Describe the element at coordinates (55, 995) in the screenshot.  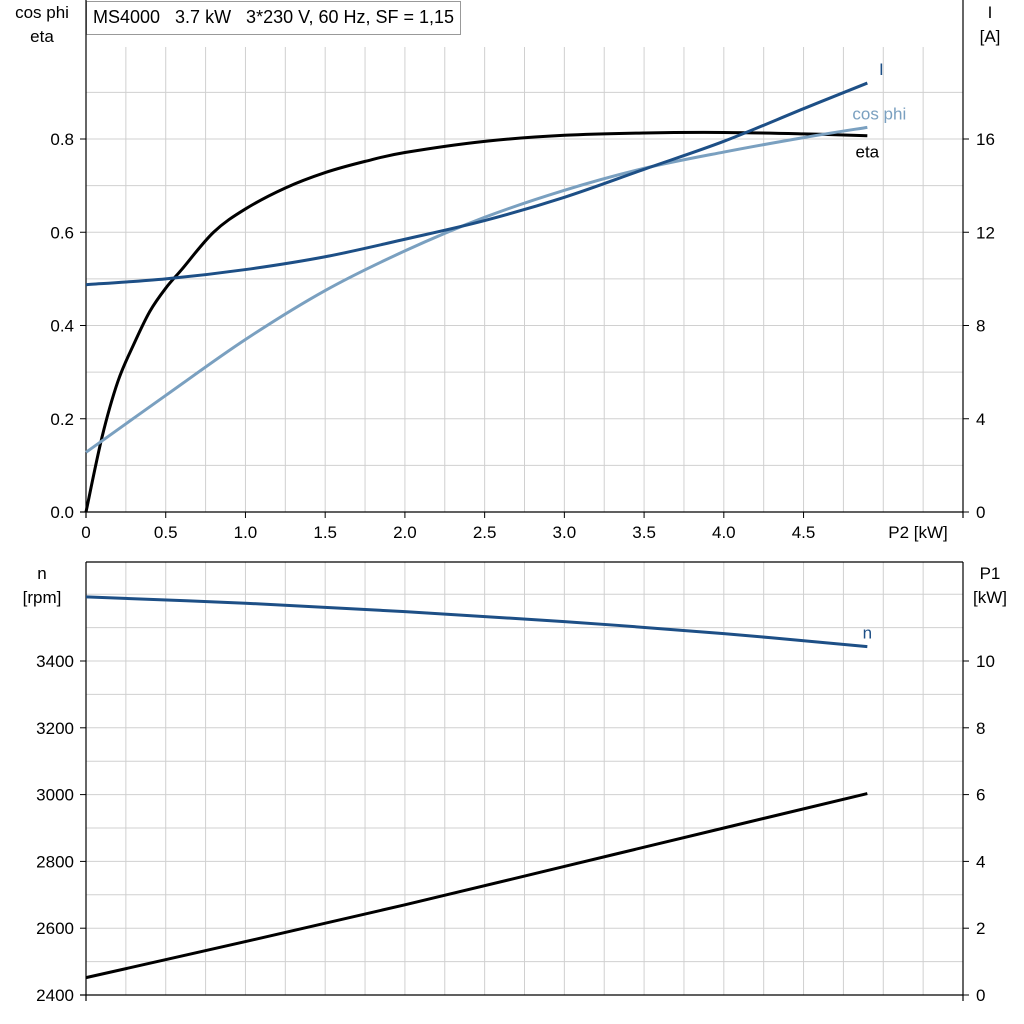
I see `left-tick-label: 2400` at that location.